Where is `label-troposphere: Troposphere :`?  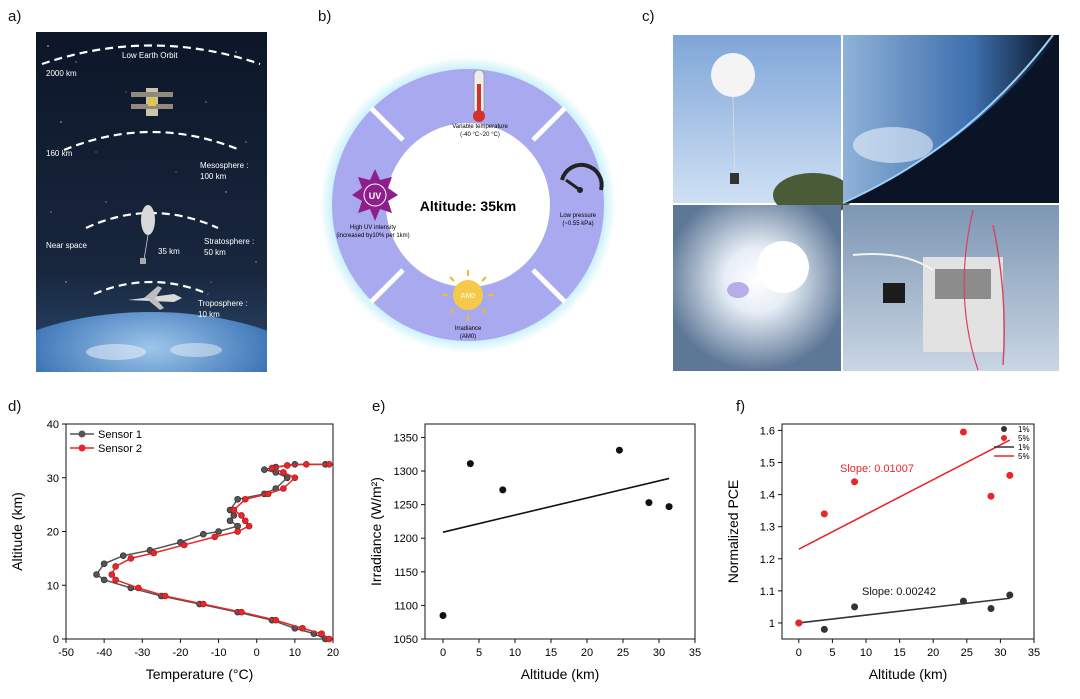
label-troposphere: Troposphere : is located at coordinates (223, 303).